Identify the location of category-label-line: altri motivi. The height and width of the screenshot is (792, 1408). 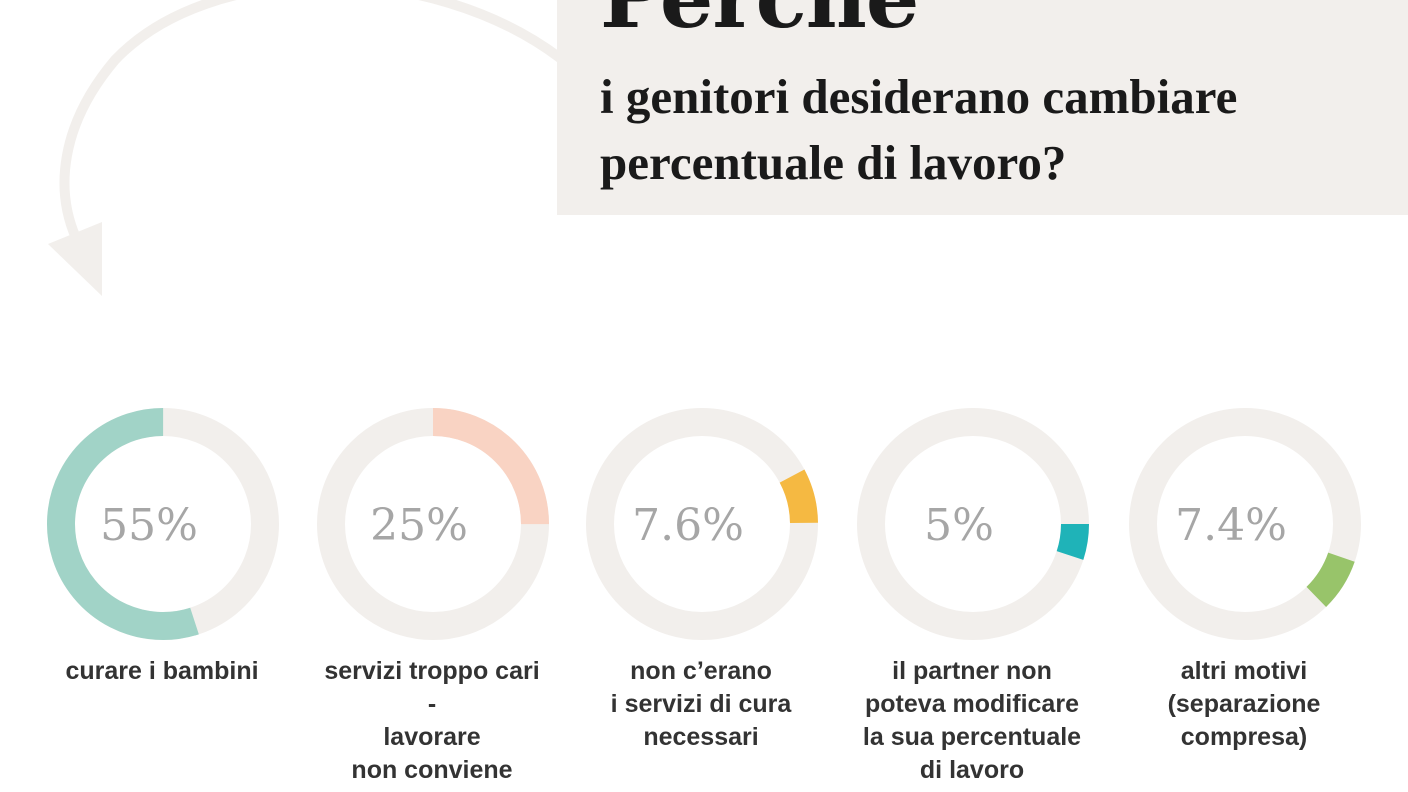
(1244, 671).